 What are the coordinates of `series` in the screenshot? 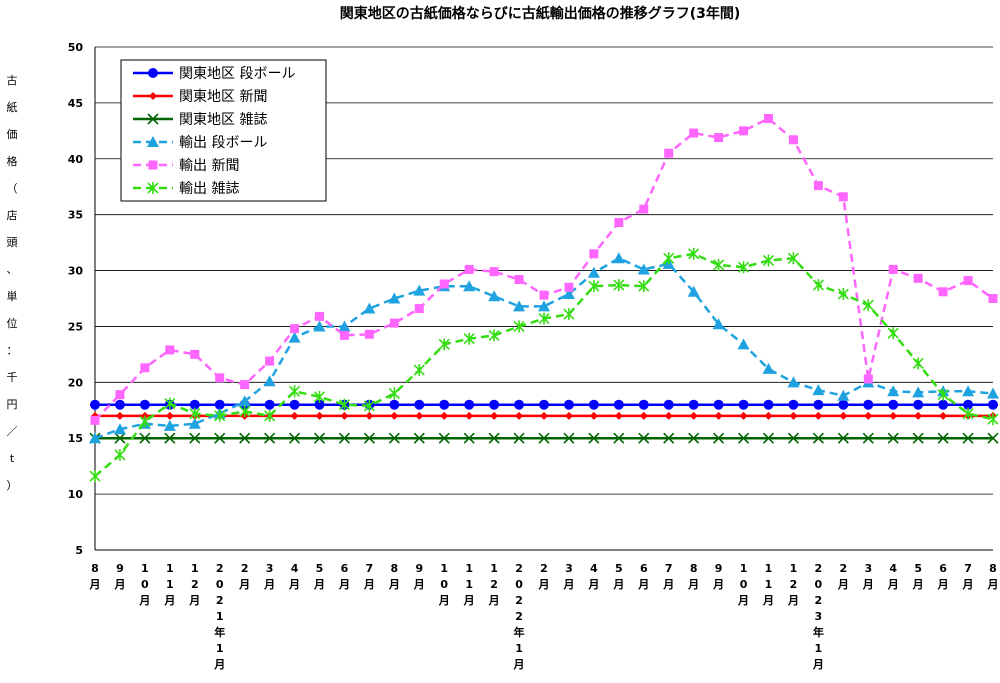 It's located at (544, 415).